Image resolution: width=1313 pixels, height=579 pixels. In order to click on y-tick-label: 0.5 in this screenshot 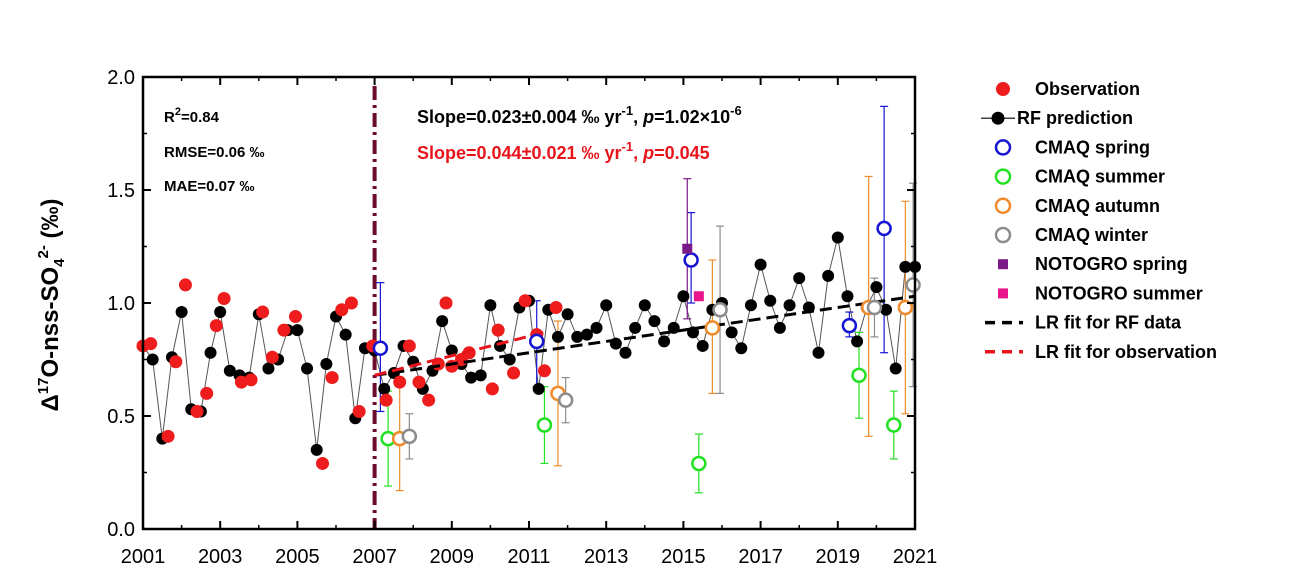, I will do `click(121, 417)`.